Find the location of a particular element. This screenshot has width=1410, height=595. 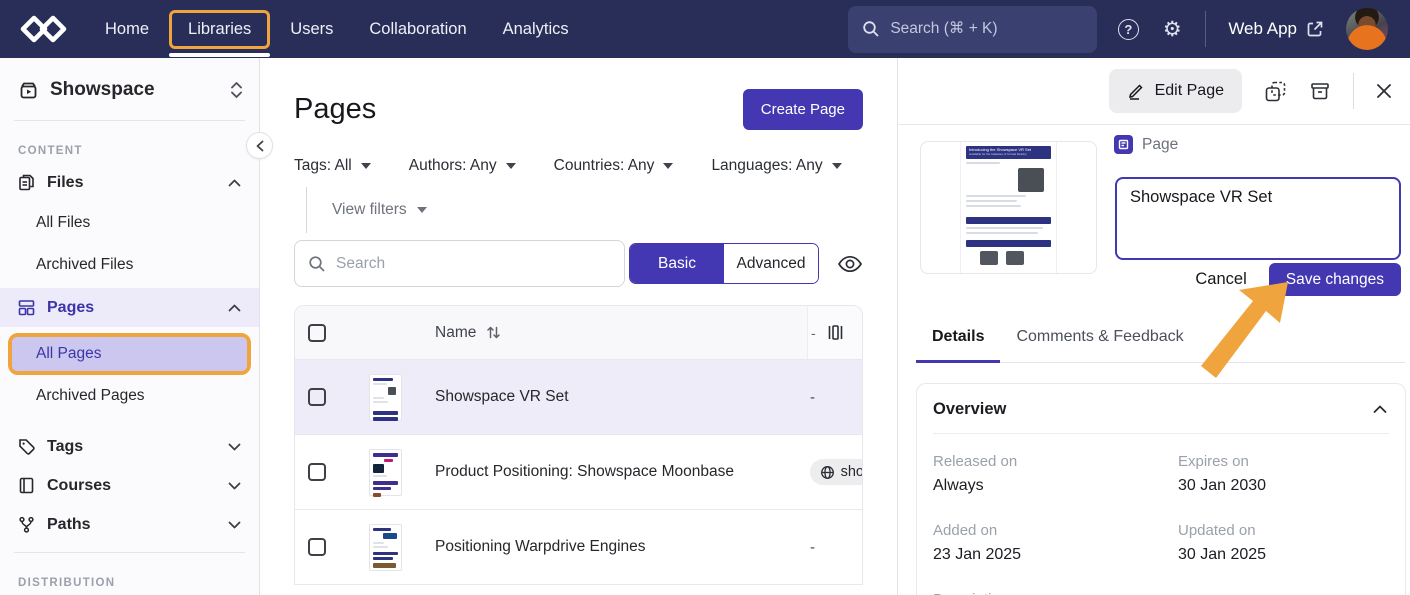

annotation-highlight-box: Libraries is located at coordinates (220, 29).